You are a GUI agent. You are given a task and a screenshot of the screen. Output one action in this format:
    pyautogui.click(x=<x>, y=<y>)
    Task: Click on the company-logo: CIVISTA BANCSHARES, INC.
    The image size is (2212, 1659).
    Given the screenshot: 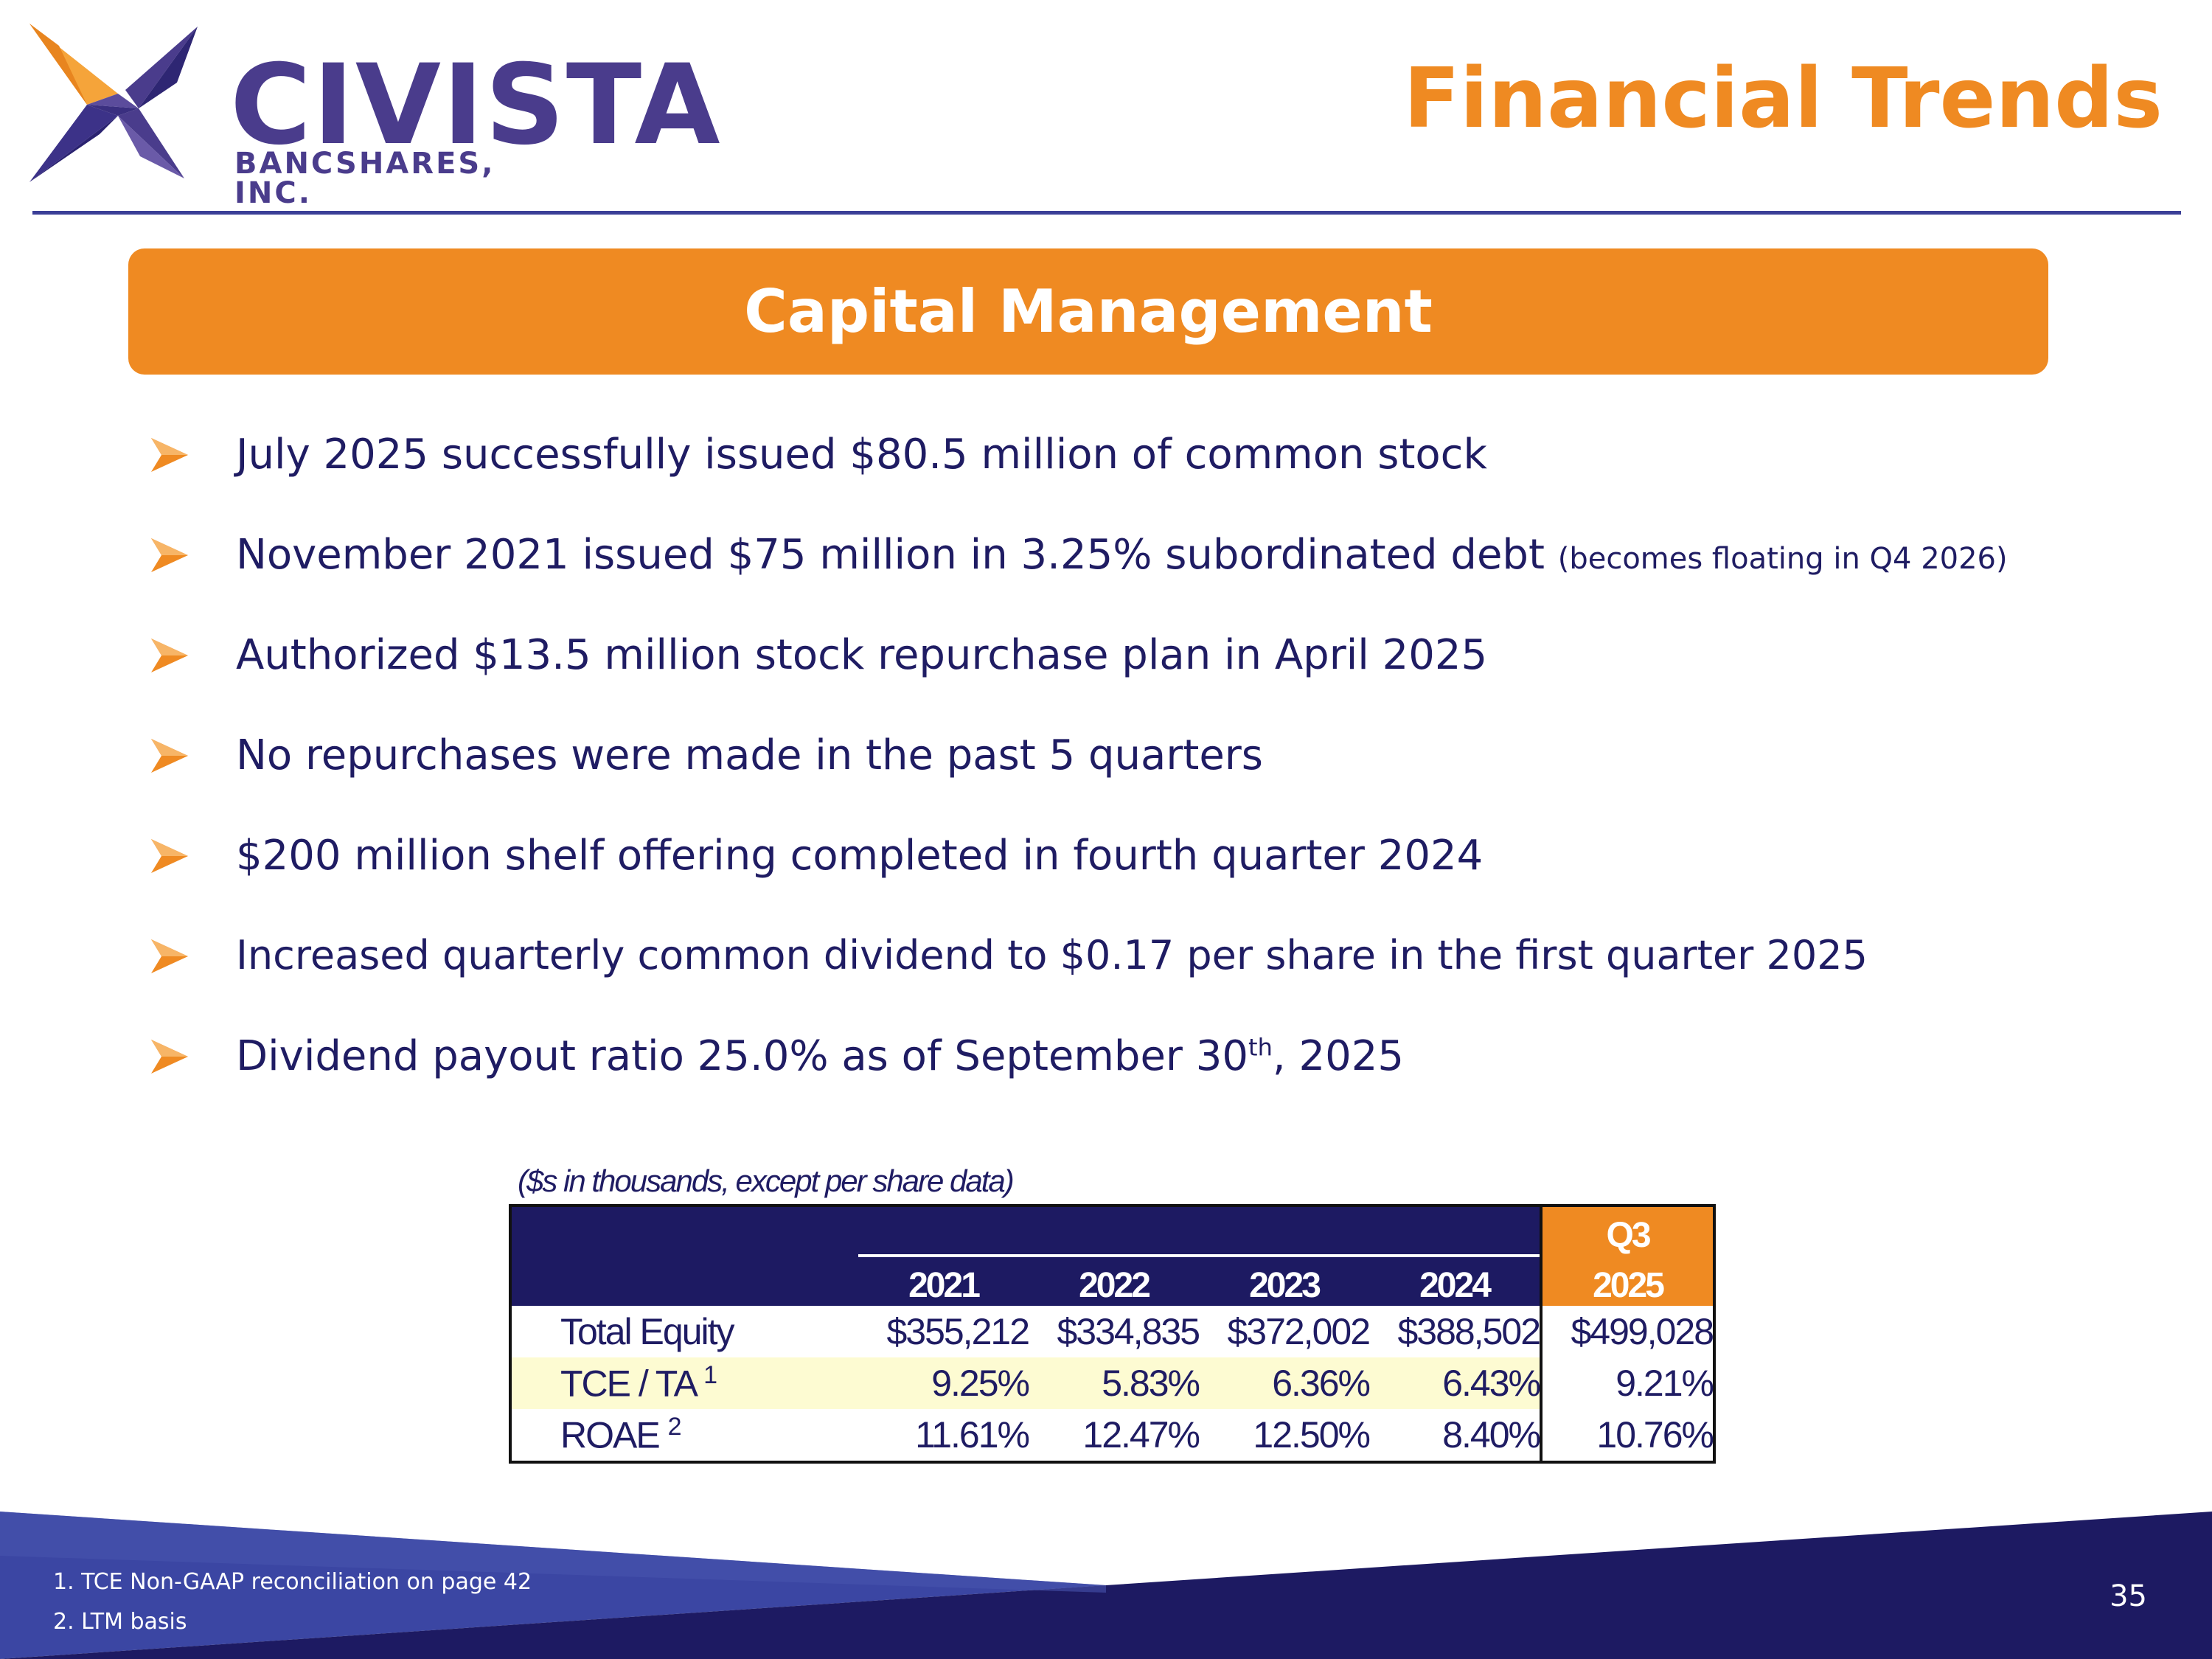 What is the action you would take?
    pyautogui.click(x=374, y=116)
    